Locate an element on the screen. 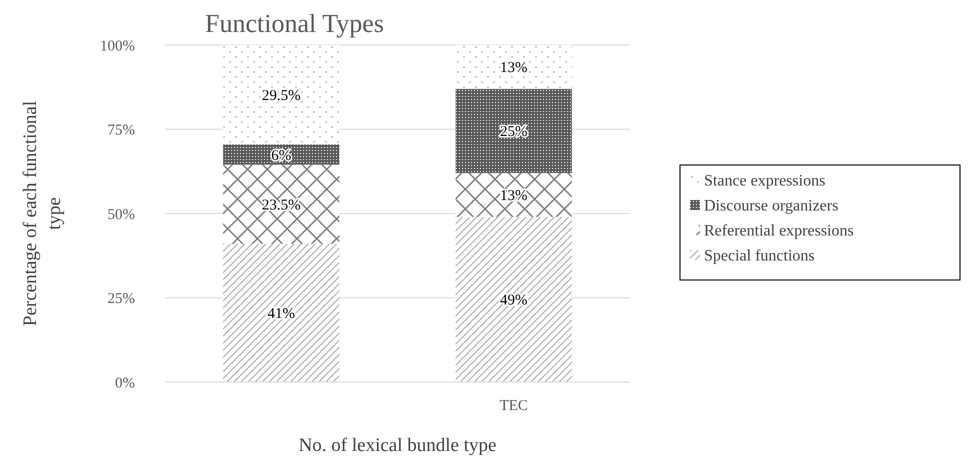 The image size is (974, 461). legend-label: Special functions is located at coordinates (759, 256).